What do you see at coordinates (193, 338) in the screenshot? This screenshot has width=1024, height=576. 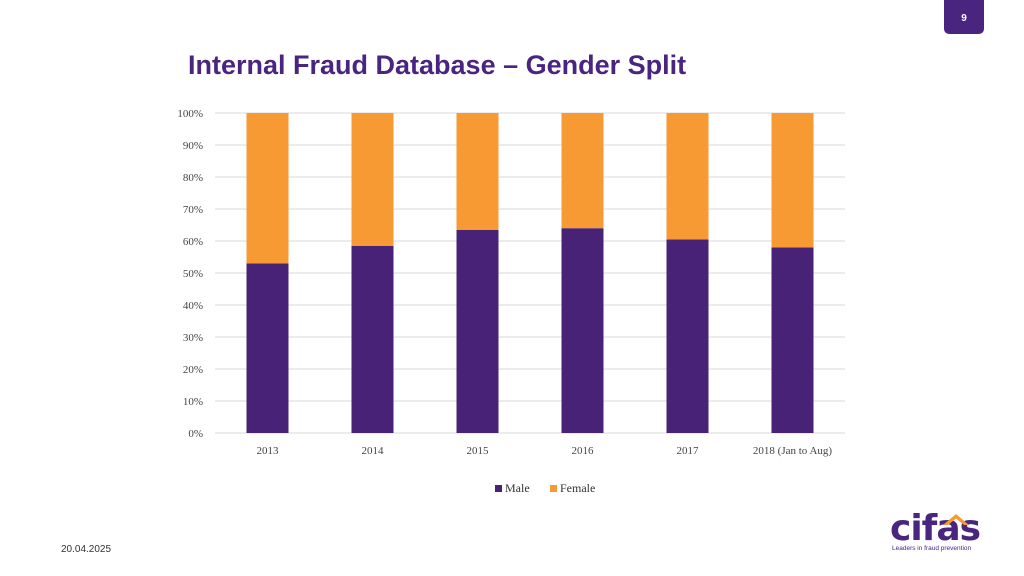 I see `y-tick-label: 30%` at bounding box center [193, 338].